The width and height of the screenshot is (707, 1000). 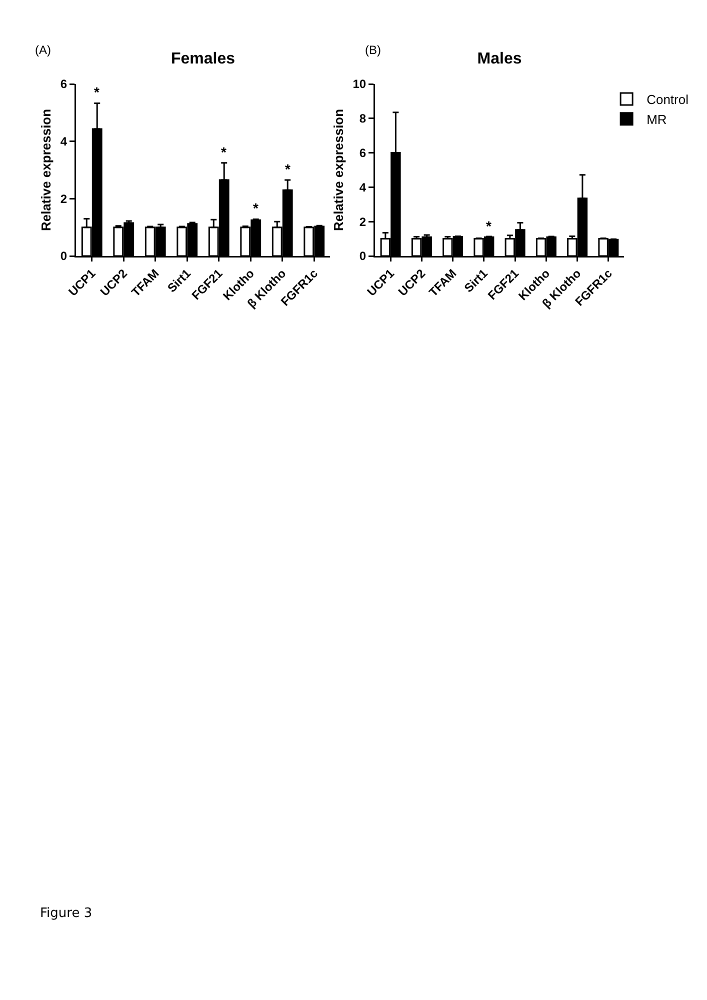 I want to click on y-tick-label: 10, so click(x=359, y=84).